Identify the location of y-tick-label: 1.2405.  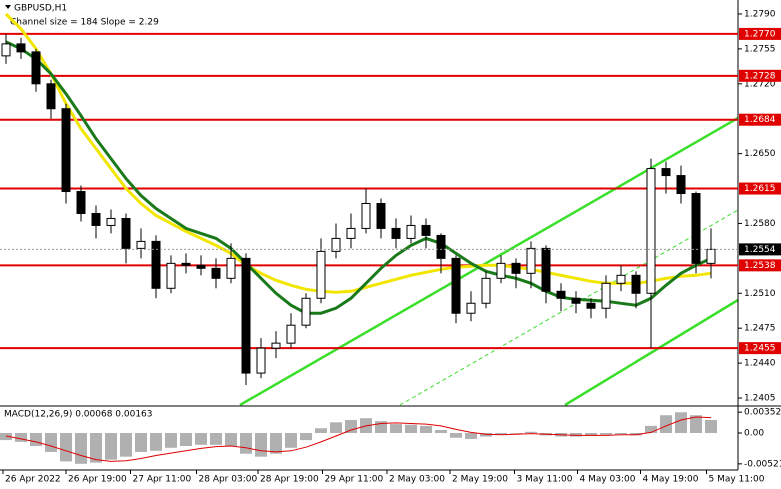
(760, 399).